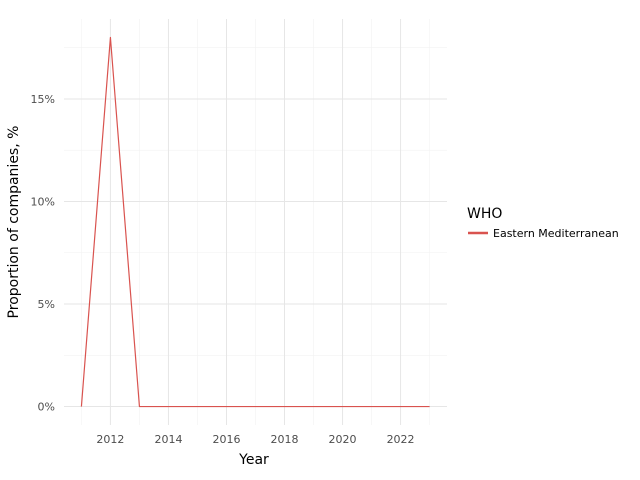  What do you see at coordinates (46, 304) in the screenshot?
I see `y-tick-label: 5%` at bounding box center [46, 304].